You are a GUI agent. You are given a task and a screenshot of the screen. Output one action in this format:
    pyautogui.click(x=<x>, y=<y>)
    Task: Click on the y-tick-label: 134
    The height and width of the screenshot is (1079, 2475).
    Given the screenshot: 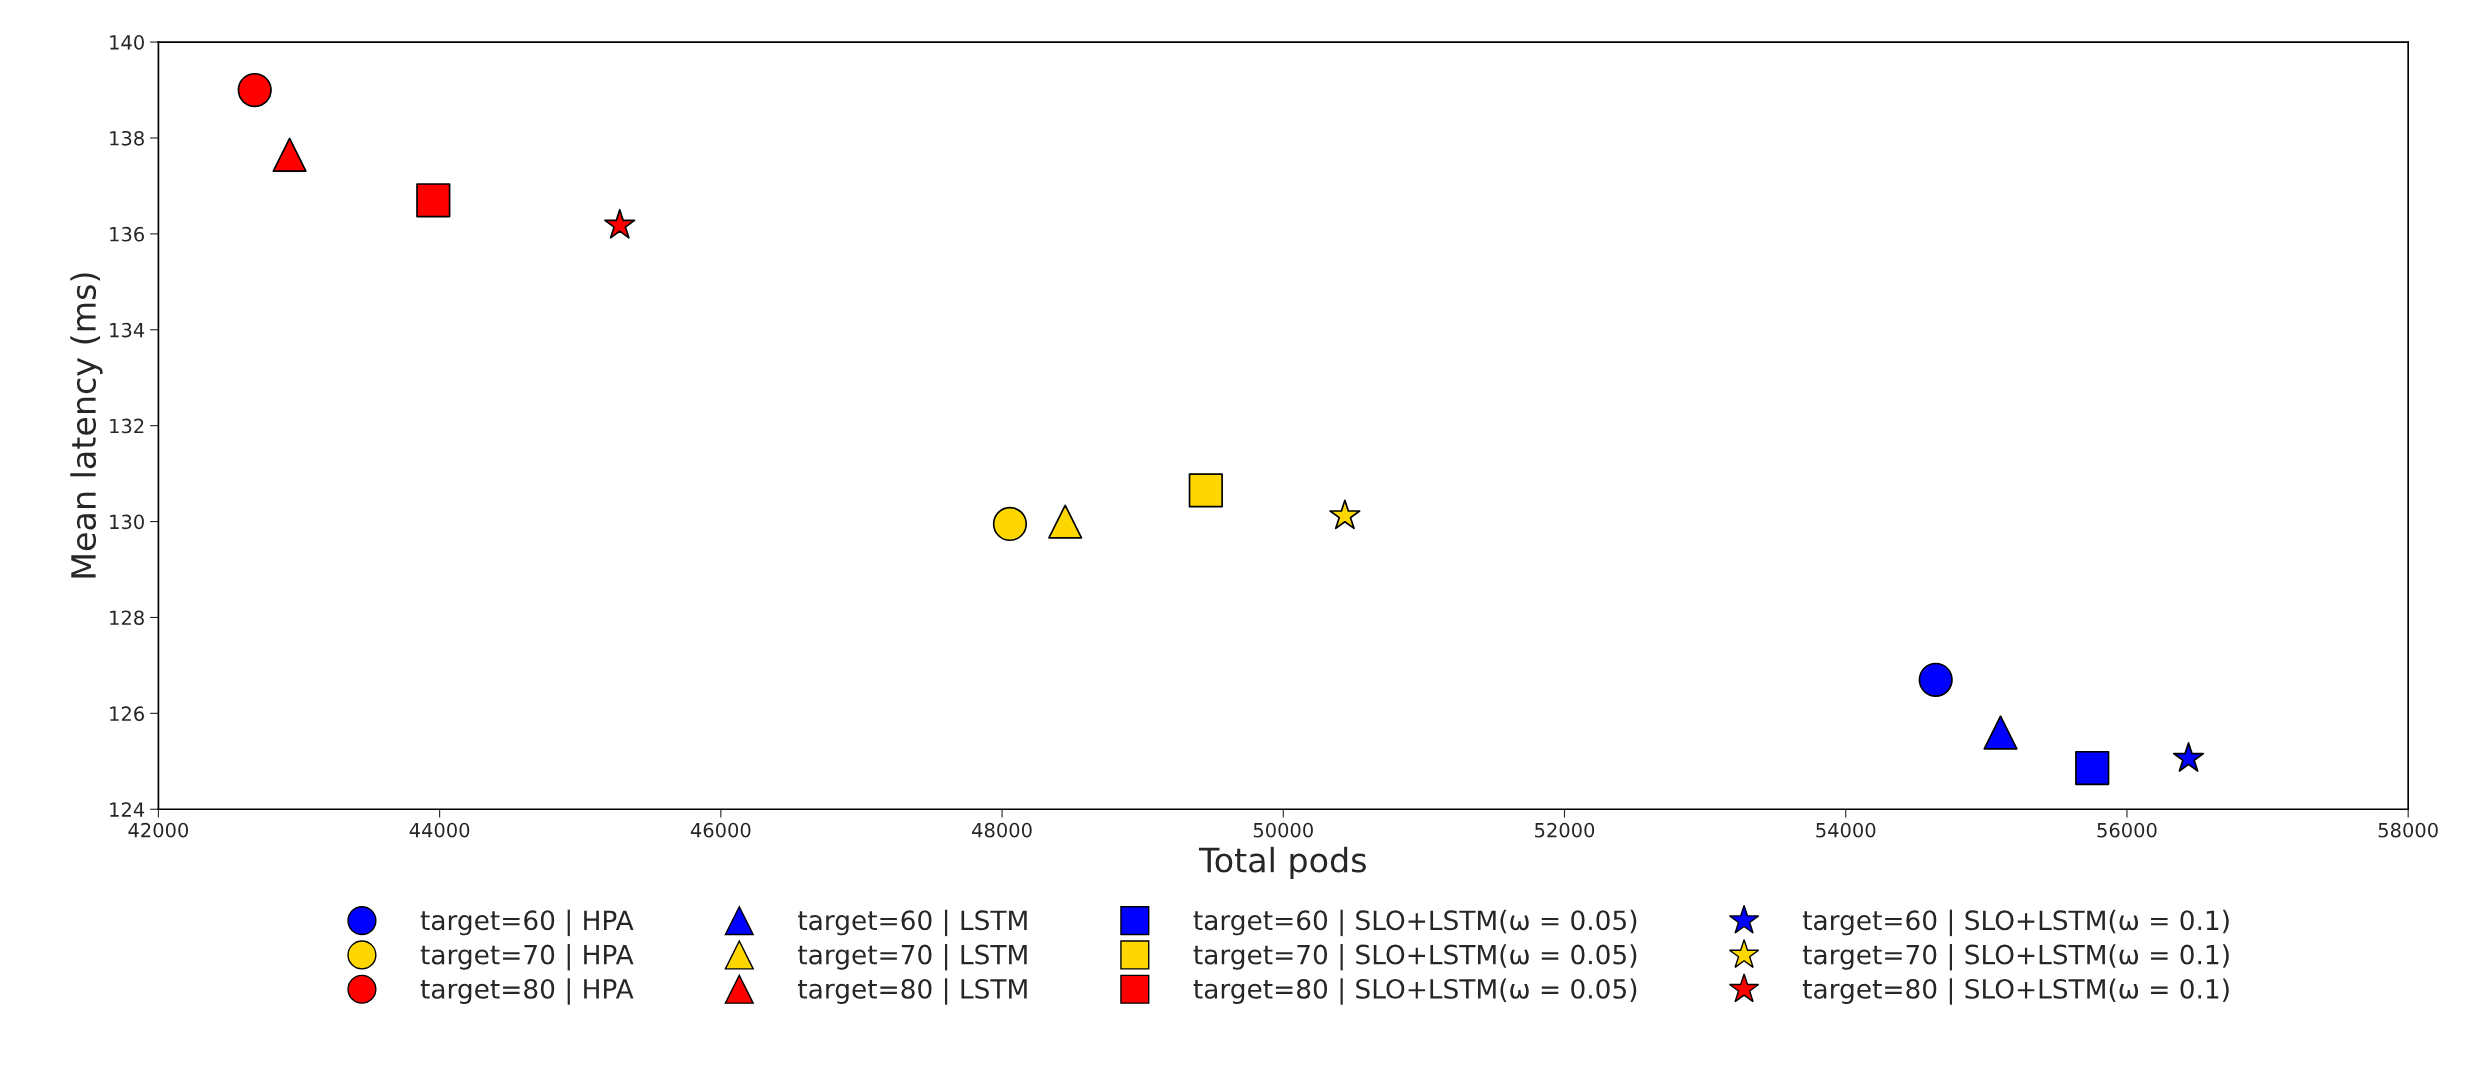 What is the action you would take?
    pyautogui.click(x=127, y=330)
    